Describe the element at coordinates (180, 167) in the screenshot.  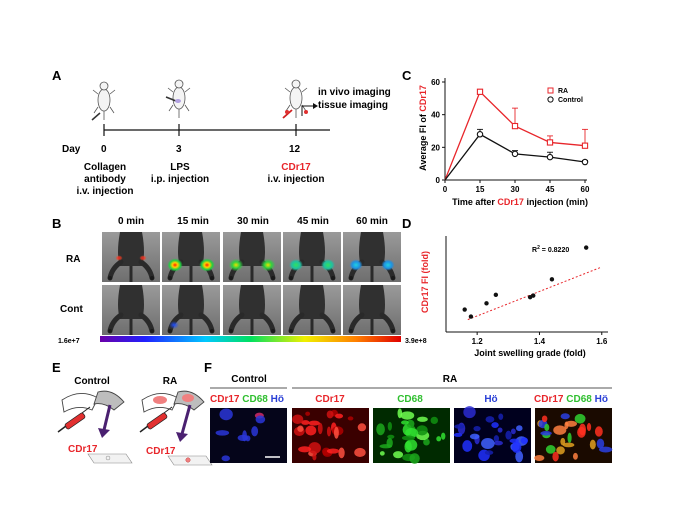
I see `event-day3-line1: LPS` at that location.